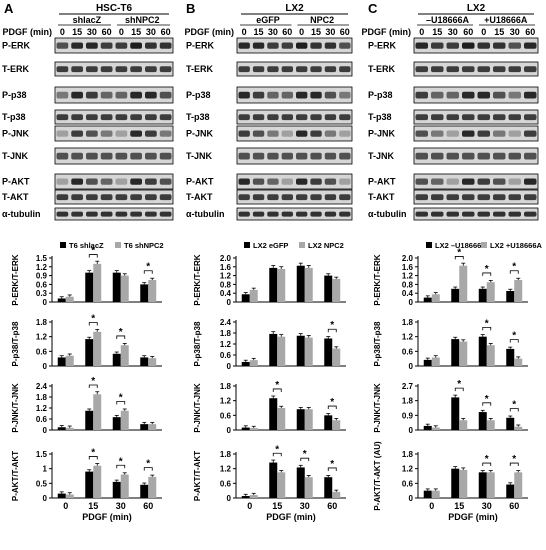  Describe the element at coordinates (226, 322) in the screenshot. I see `y-tick-label: 2.4` at that location.